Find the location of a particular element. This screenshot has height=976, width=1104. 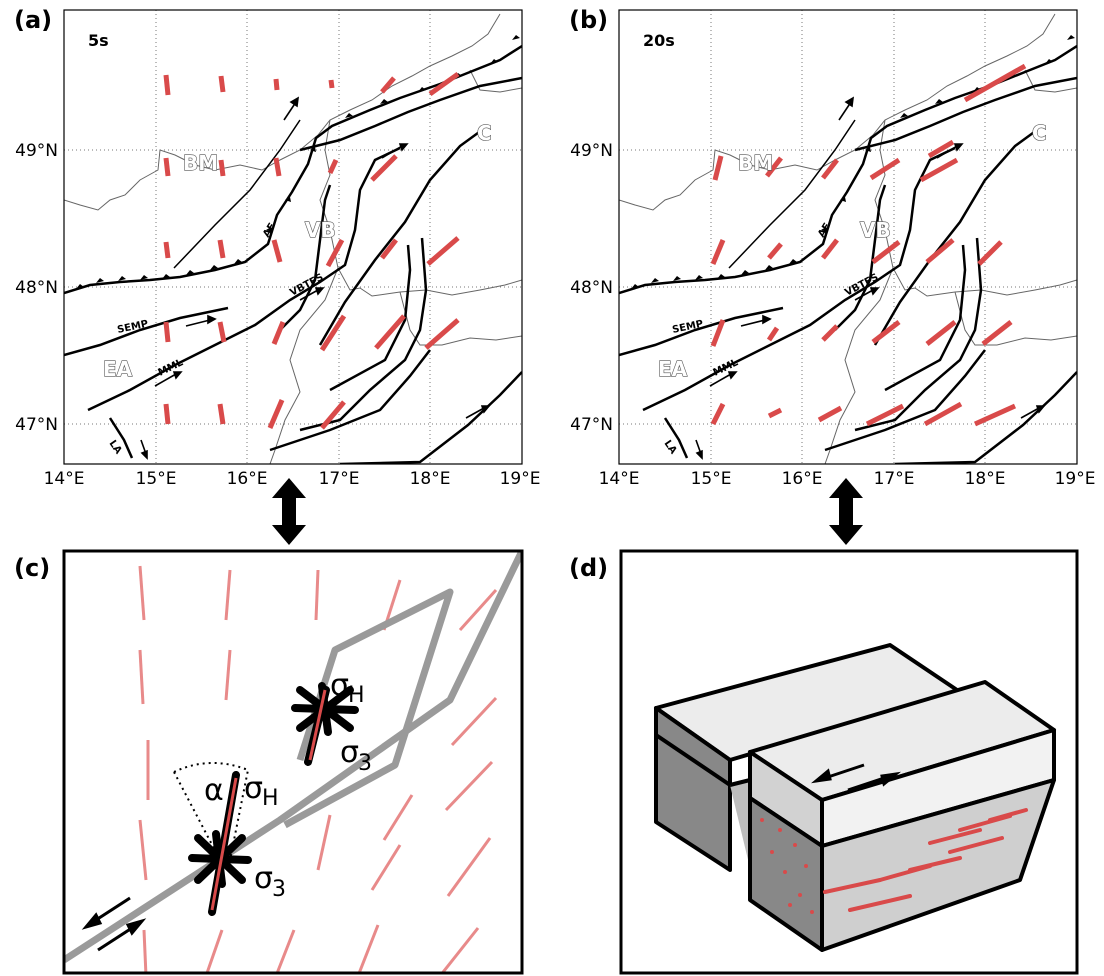

stress-cross-lower is located at coordinates (212, 838).